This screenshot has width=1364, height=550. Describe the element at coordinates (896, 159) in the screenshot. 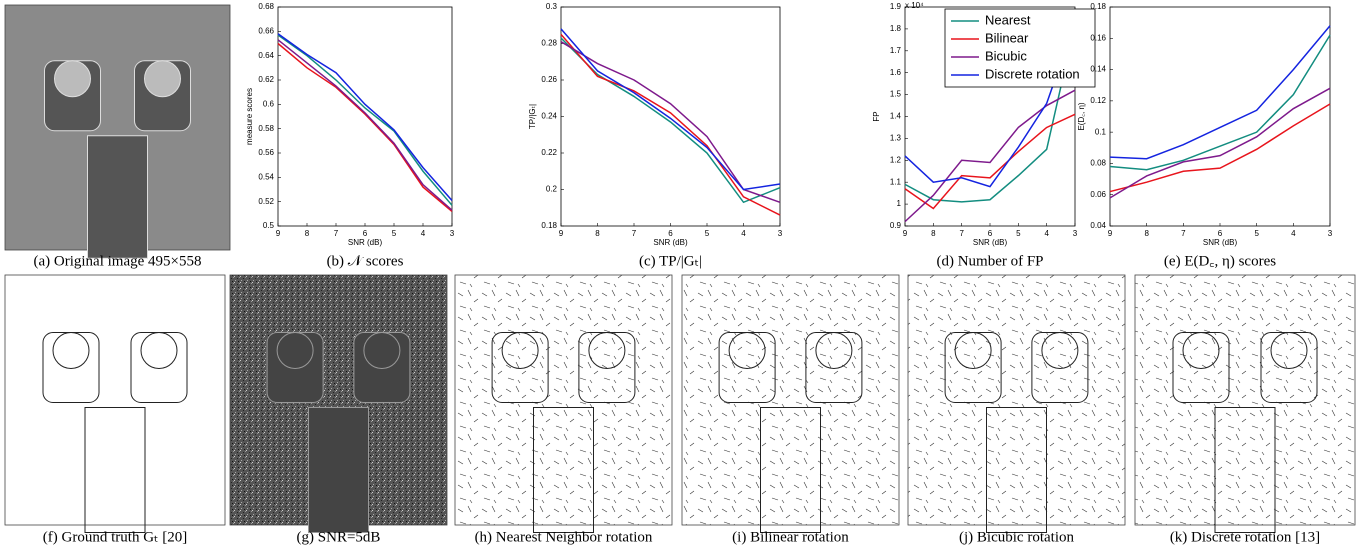

I see `y-tick-label: 1.2` at that location.